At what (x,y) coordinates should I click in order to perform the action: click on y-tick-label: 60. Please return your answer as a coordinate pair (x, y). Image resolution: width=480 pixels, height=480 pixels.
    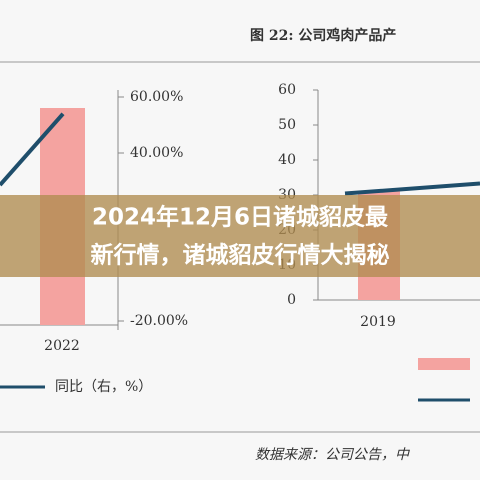
    Looking at the image, I should click on (287, 90).